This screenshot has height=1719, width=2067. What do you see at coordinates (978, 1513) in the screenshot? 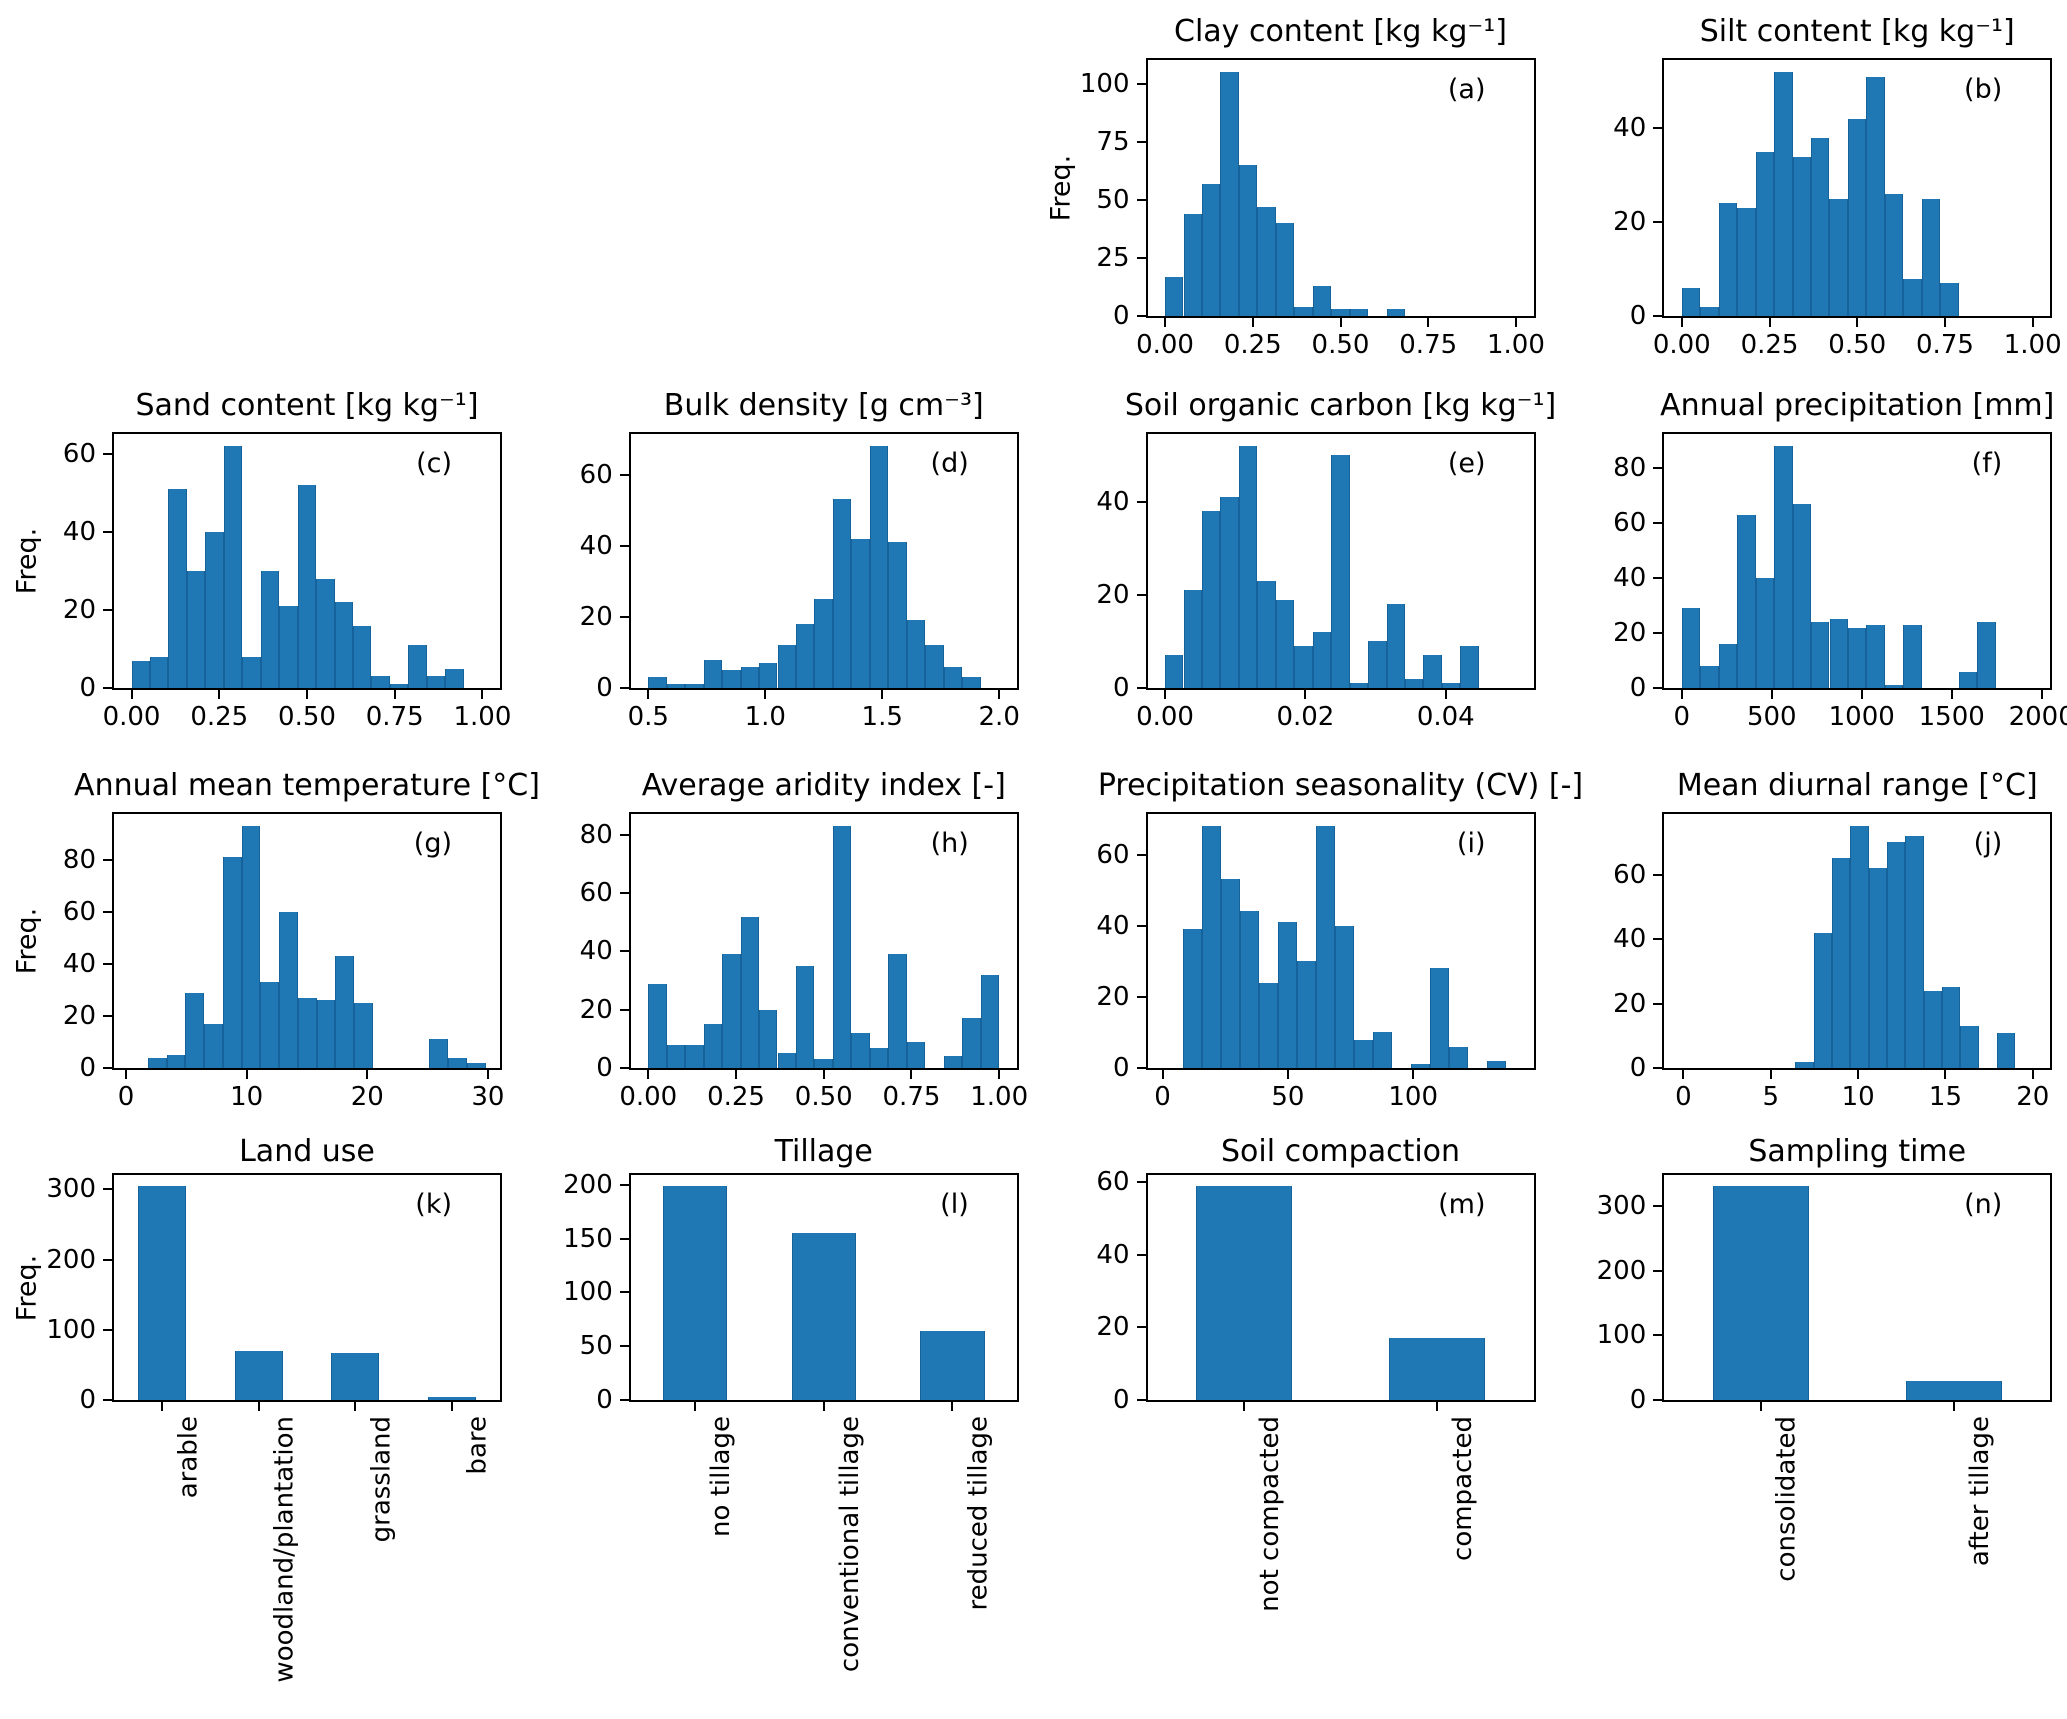
I see `x-category-label: reduced tillage` at bounding box center [978, 1513].